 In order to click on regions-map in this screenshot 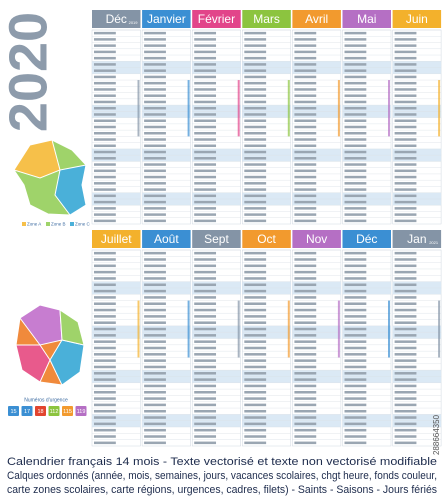, I will do `click(50, 345)`.